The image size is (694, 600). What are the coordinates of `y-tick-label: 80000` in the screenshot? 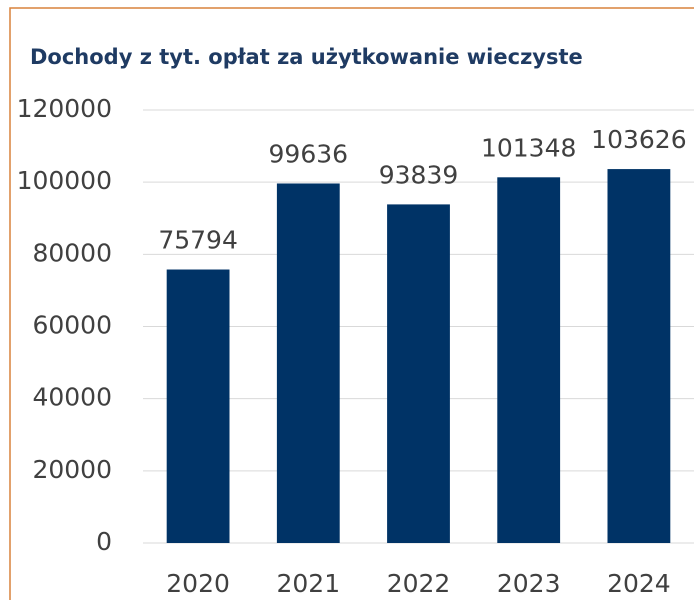 It's located at (72, 252).